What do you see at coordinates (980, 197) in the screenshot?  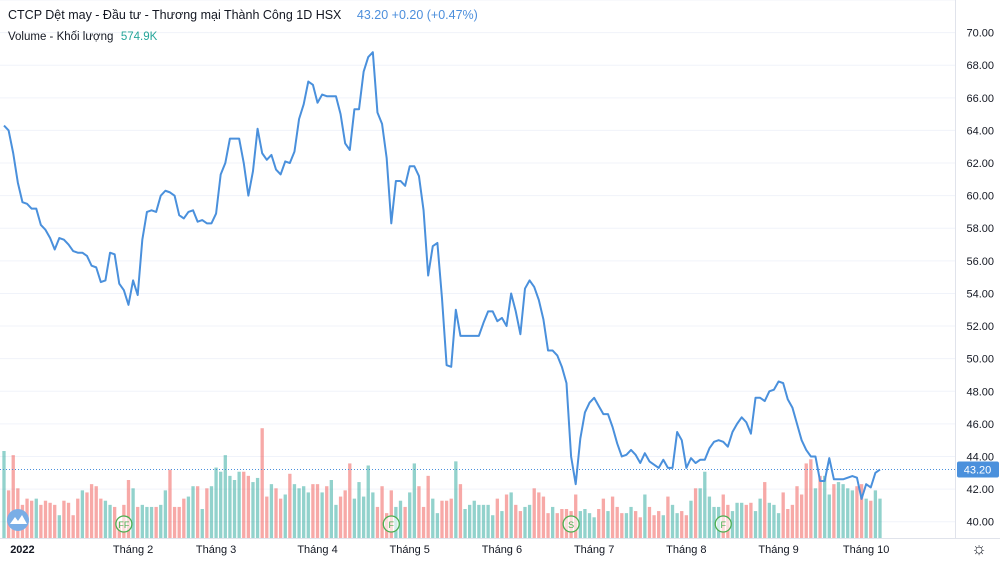 I see `price-tick-label: 60.00` at bounding box center [980, 197].